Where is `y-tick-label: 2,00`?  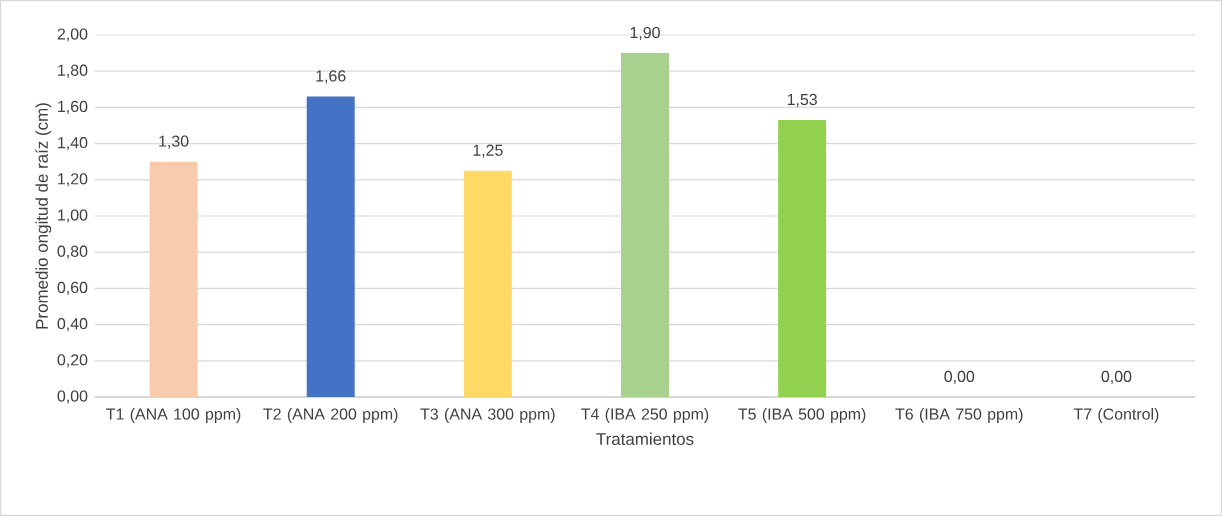
y-tick-label: 2,00 is located at coordinates (72, 35).